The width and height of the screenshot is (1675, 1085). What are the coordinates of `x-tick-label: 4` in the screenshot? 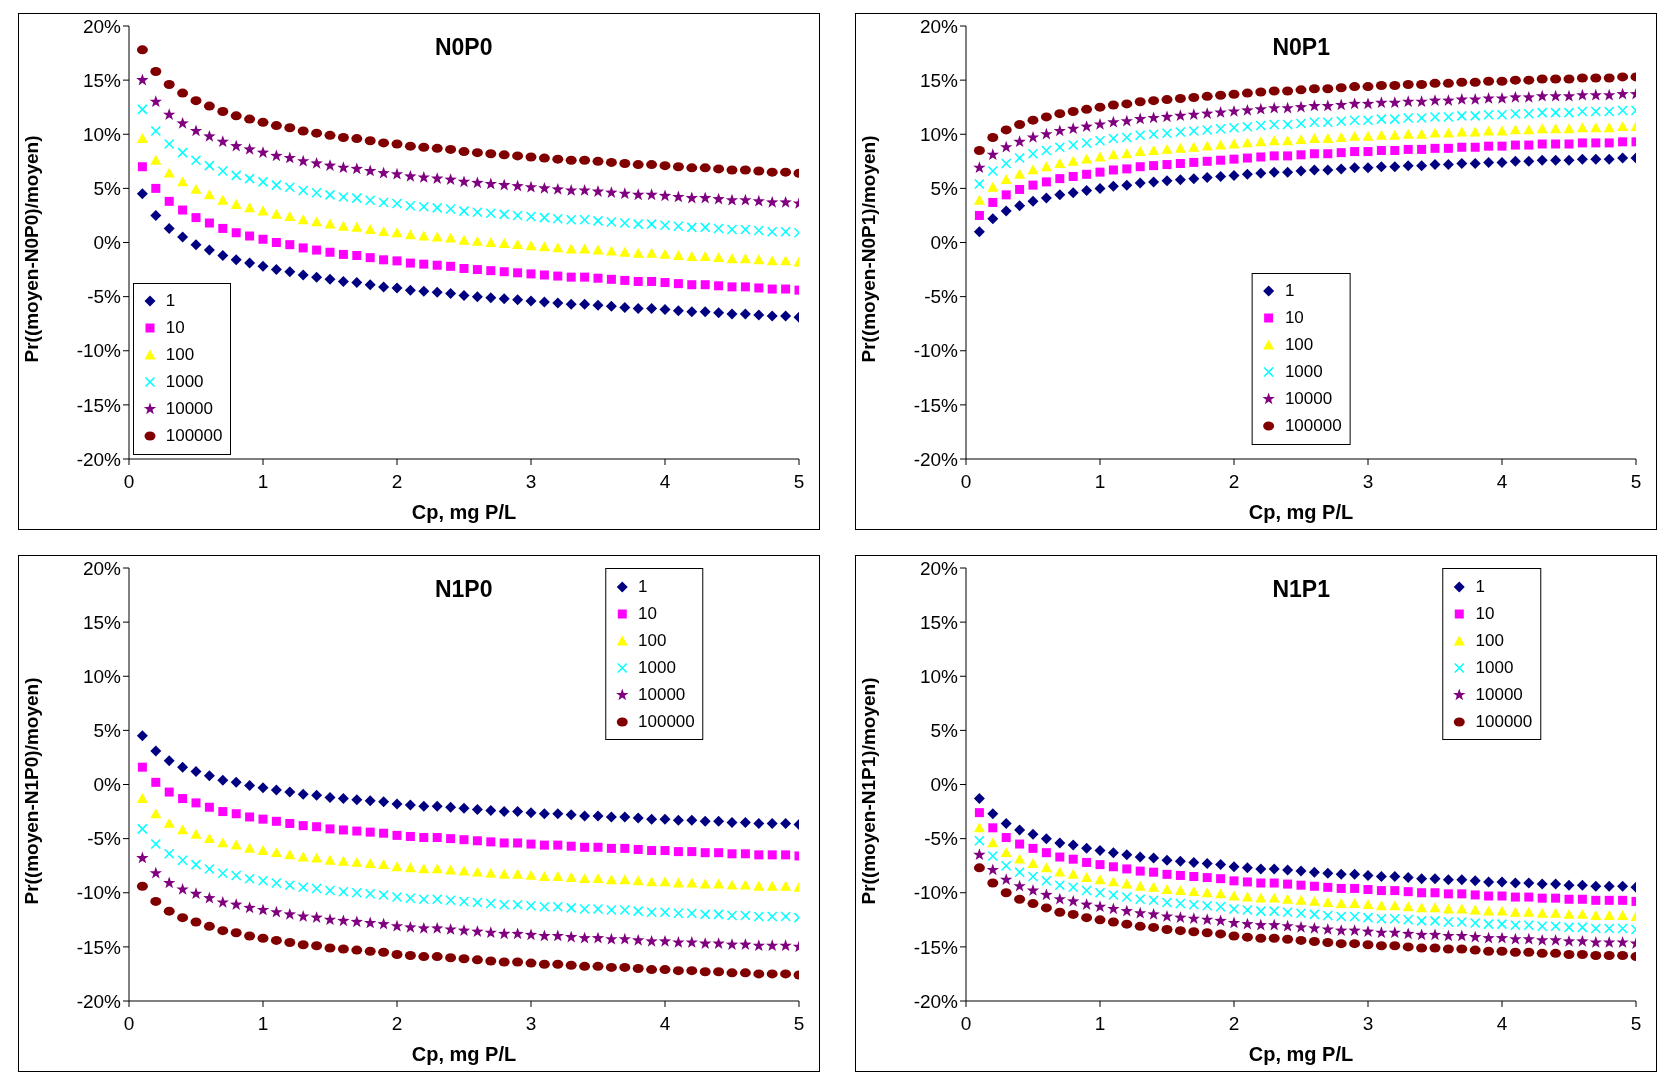 It's located at (665, 482).